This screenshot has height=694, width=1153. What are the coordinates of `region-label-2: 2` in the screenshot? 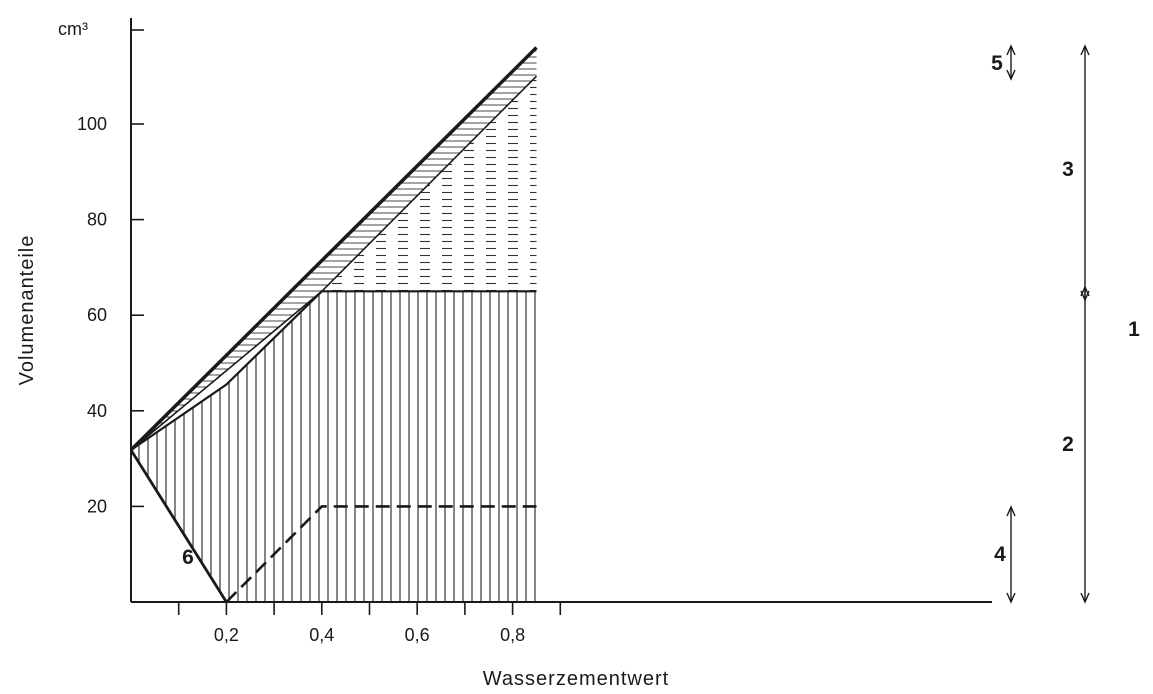 It's located at (1068, 444).